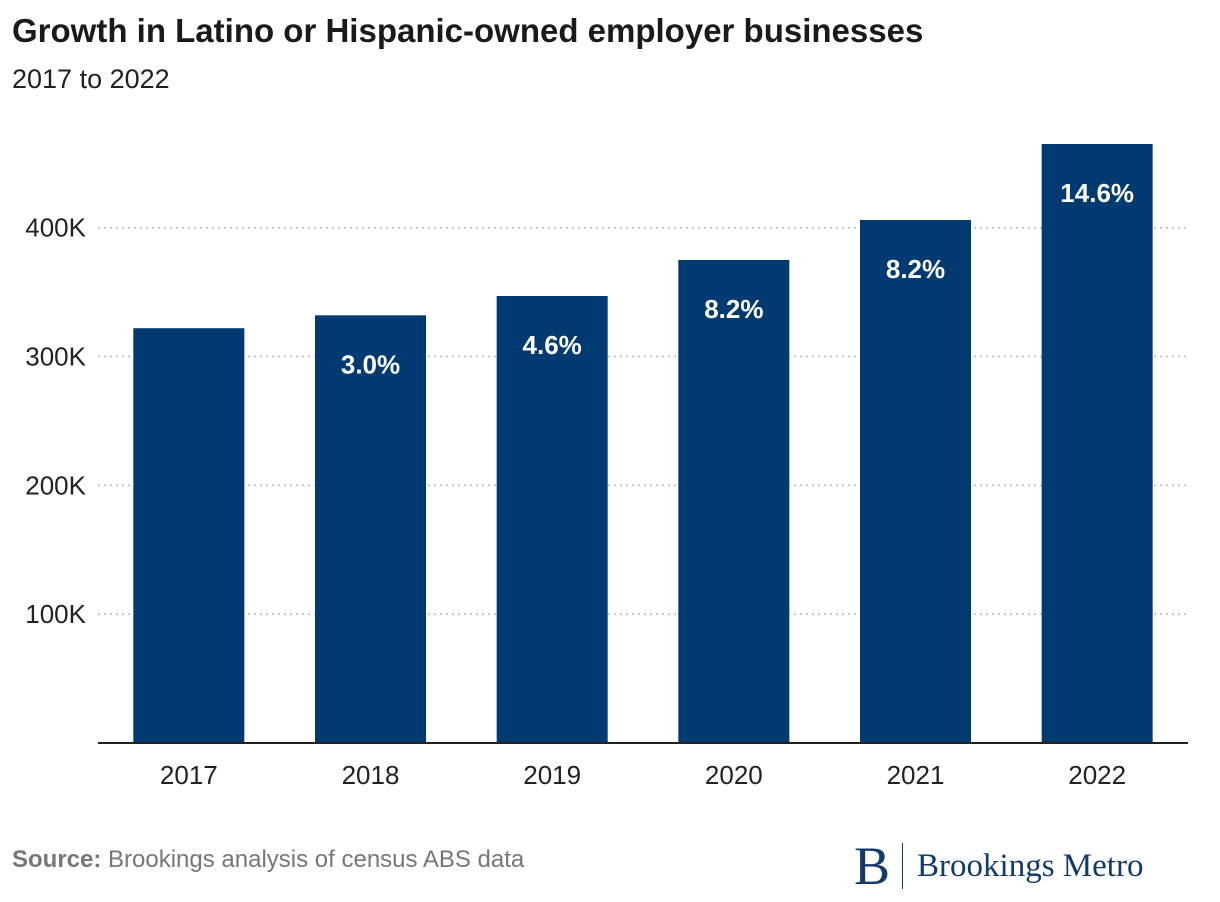 The height and width of the screenshot is (902, 1220). I want to click on source-text: Brookings analysis of census ABS data, so click(313, 859).